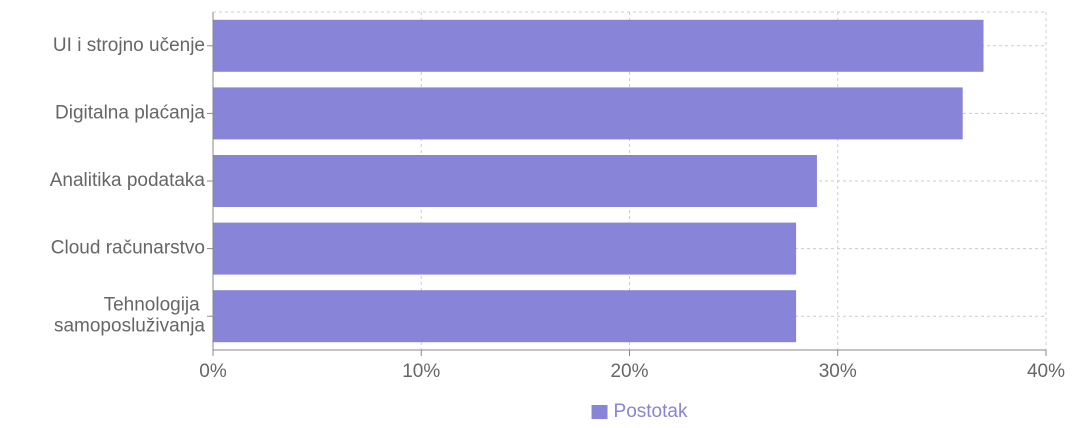 This screenshot has height=428, width=1073. I want to click on x-tick-label: 20%, so click(629, 371).